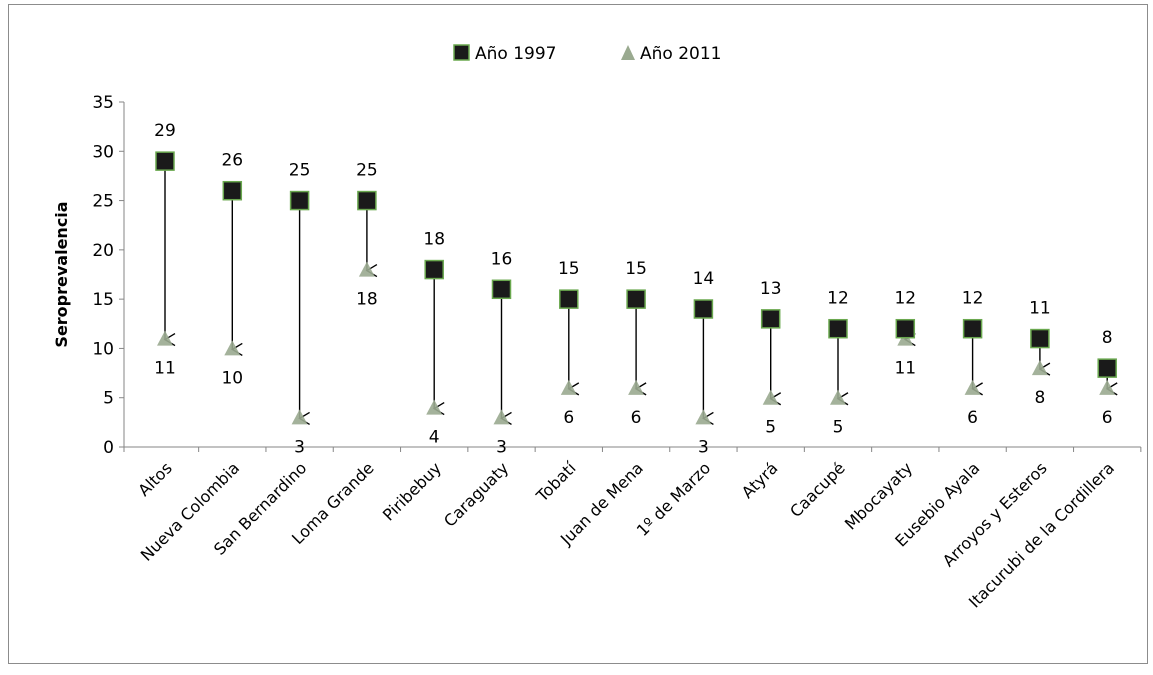  Describe the element at coordinates (760, 480) in the screenshot. I see `x-category-label: Atyrá` at that location.